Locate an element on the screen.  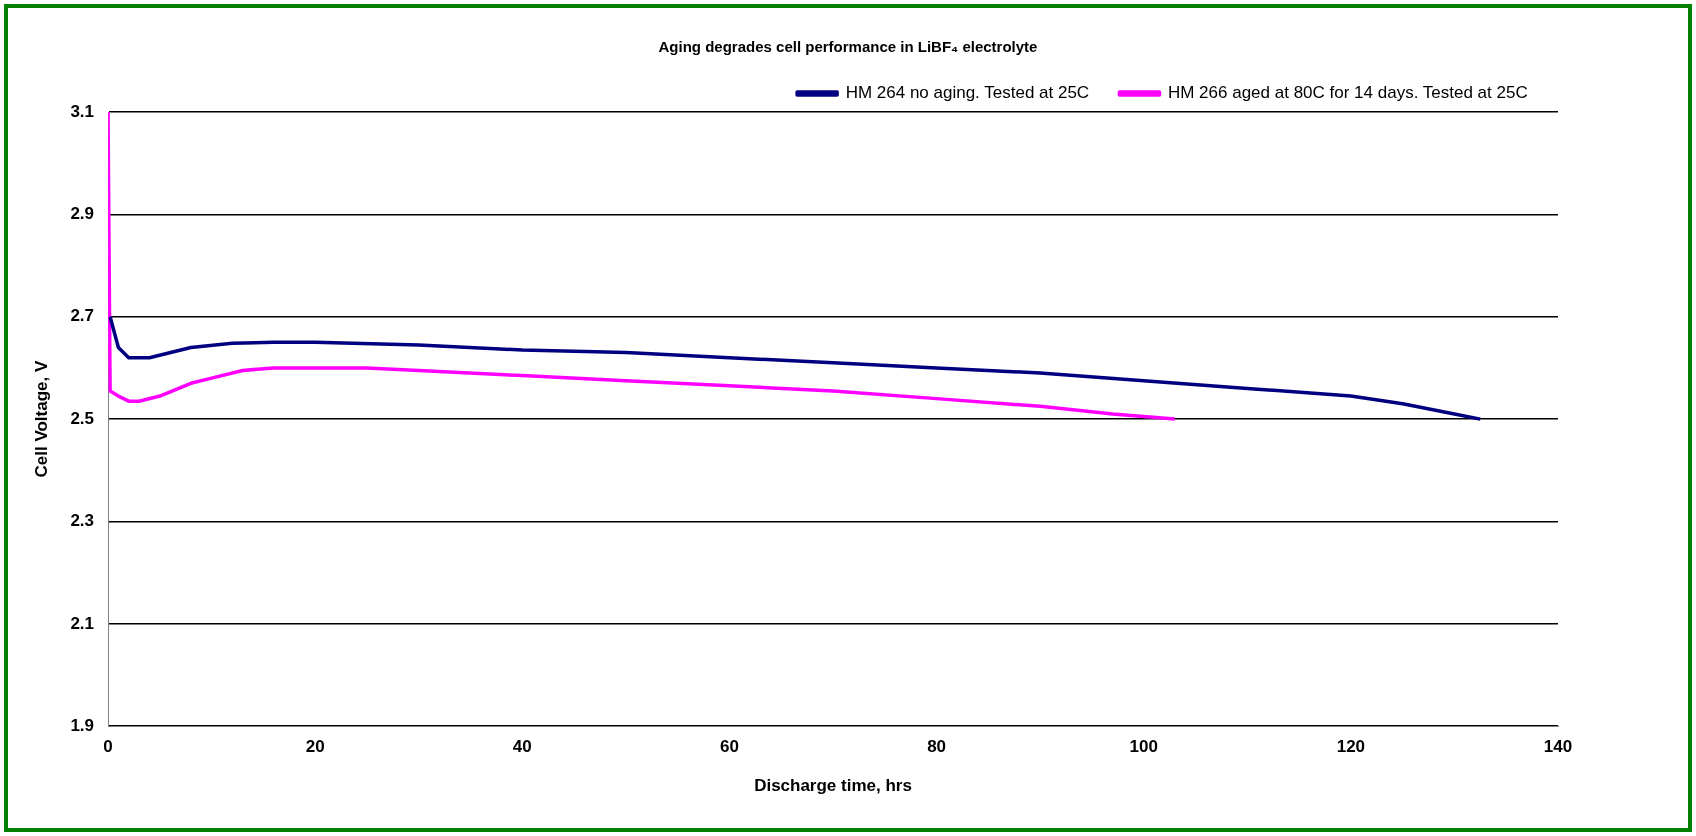
chart-title: Aging degrades cell performance in LiBF₄ electrolyte is located at coordinates (848, 46).